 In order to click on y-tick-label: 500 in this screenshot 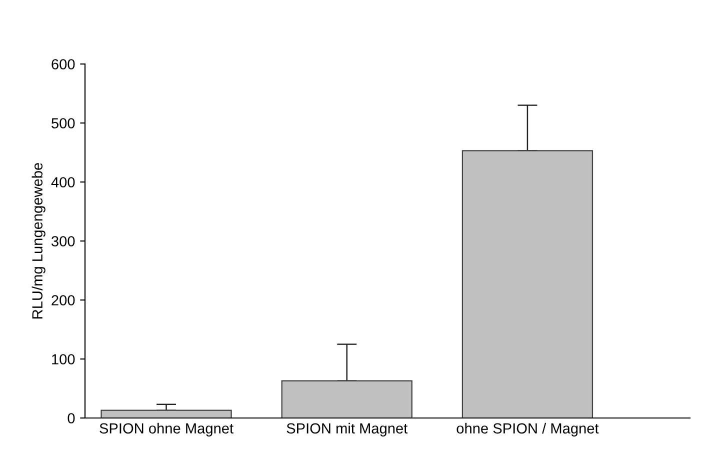, I will do `click(63, 123)`.